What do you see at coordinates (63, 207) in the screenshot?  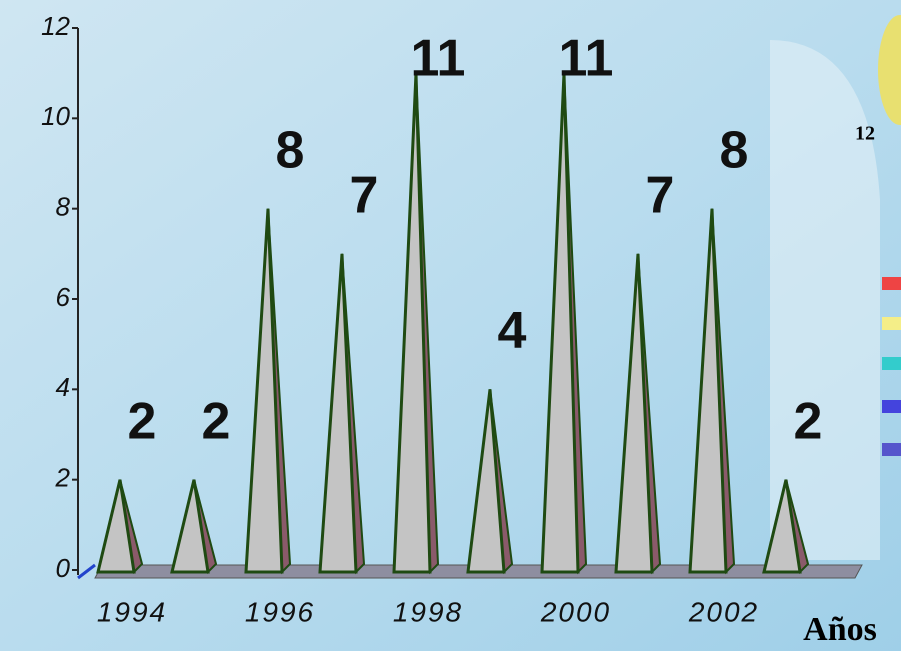 I see `y-tick-label: 8` at bounding box center [63, 207].